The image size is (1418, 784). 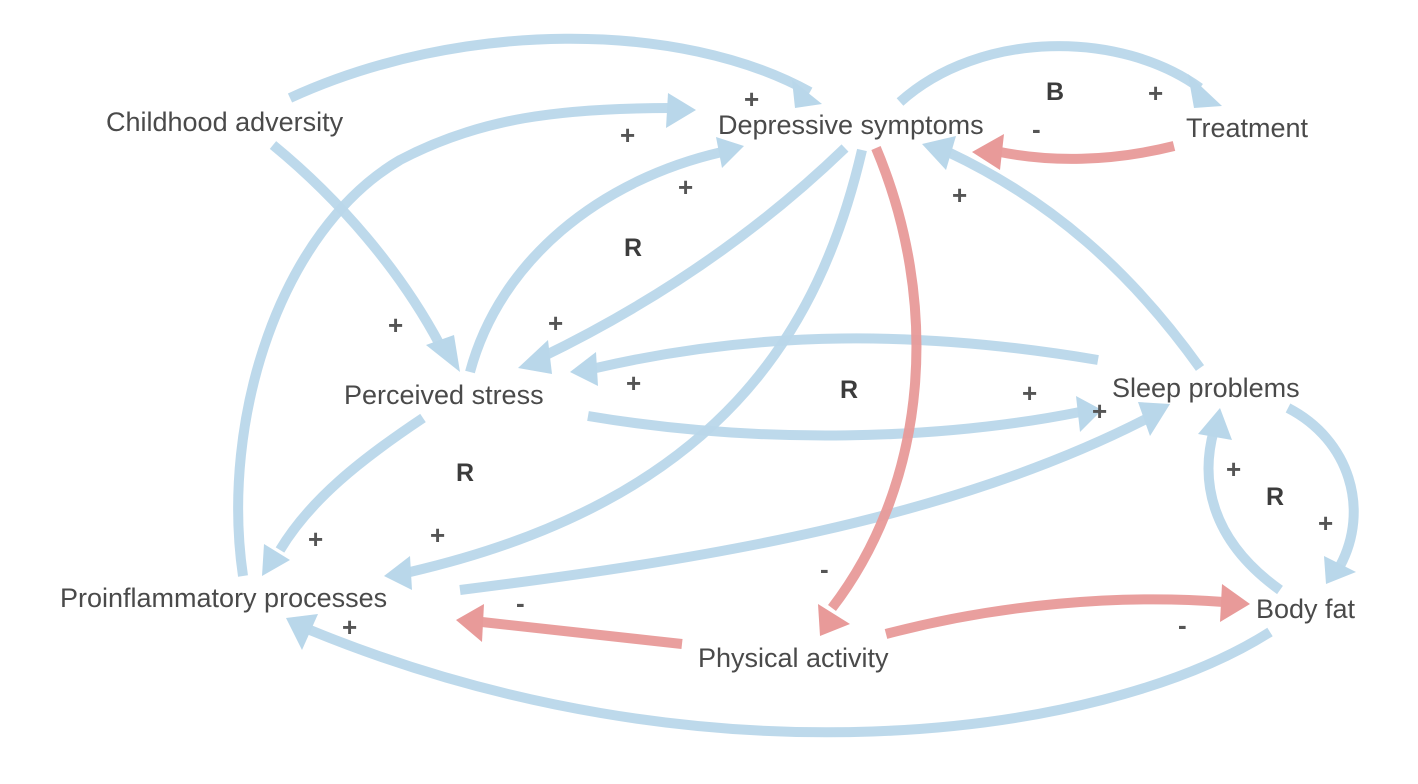 I want to click on sign-depressive-stress: +, so click(x=555, y=323).